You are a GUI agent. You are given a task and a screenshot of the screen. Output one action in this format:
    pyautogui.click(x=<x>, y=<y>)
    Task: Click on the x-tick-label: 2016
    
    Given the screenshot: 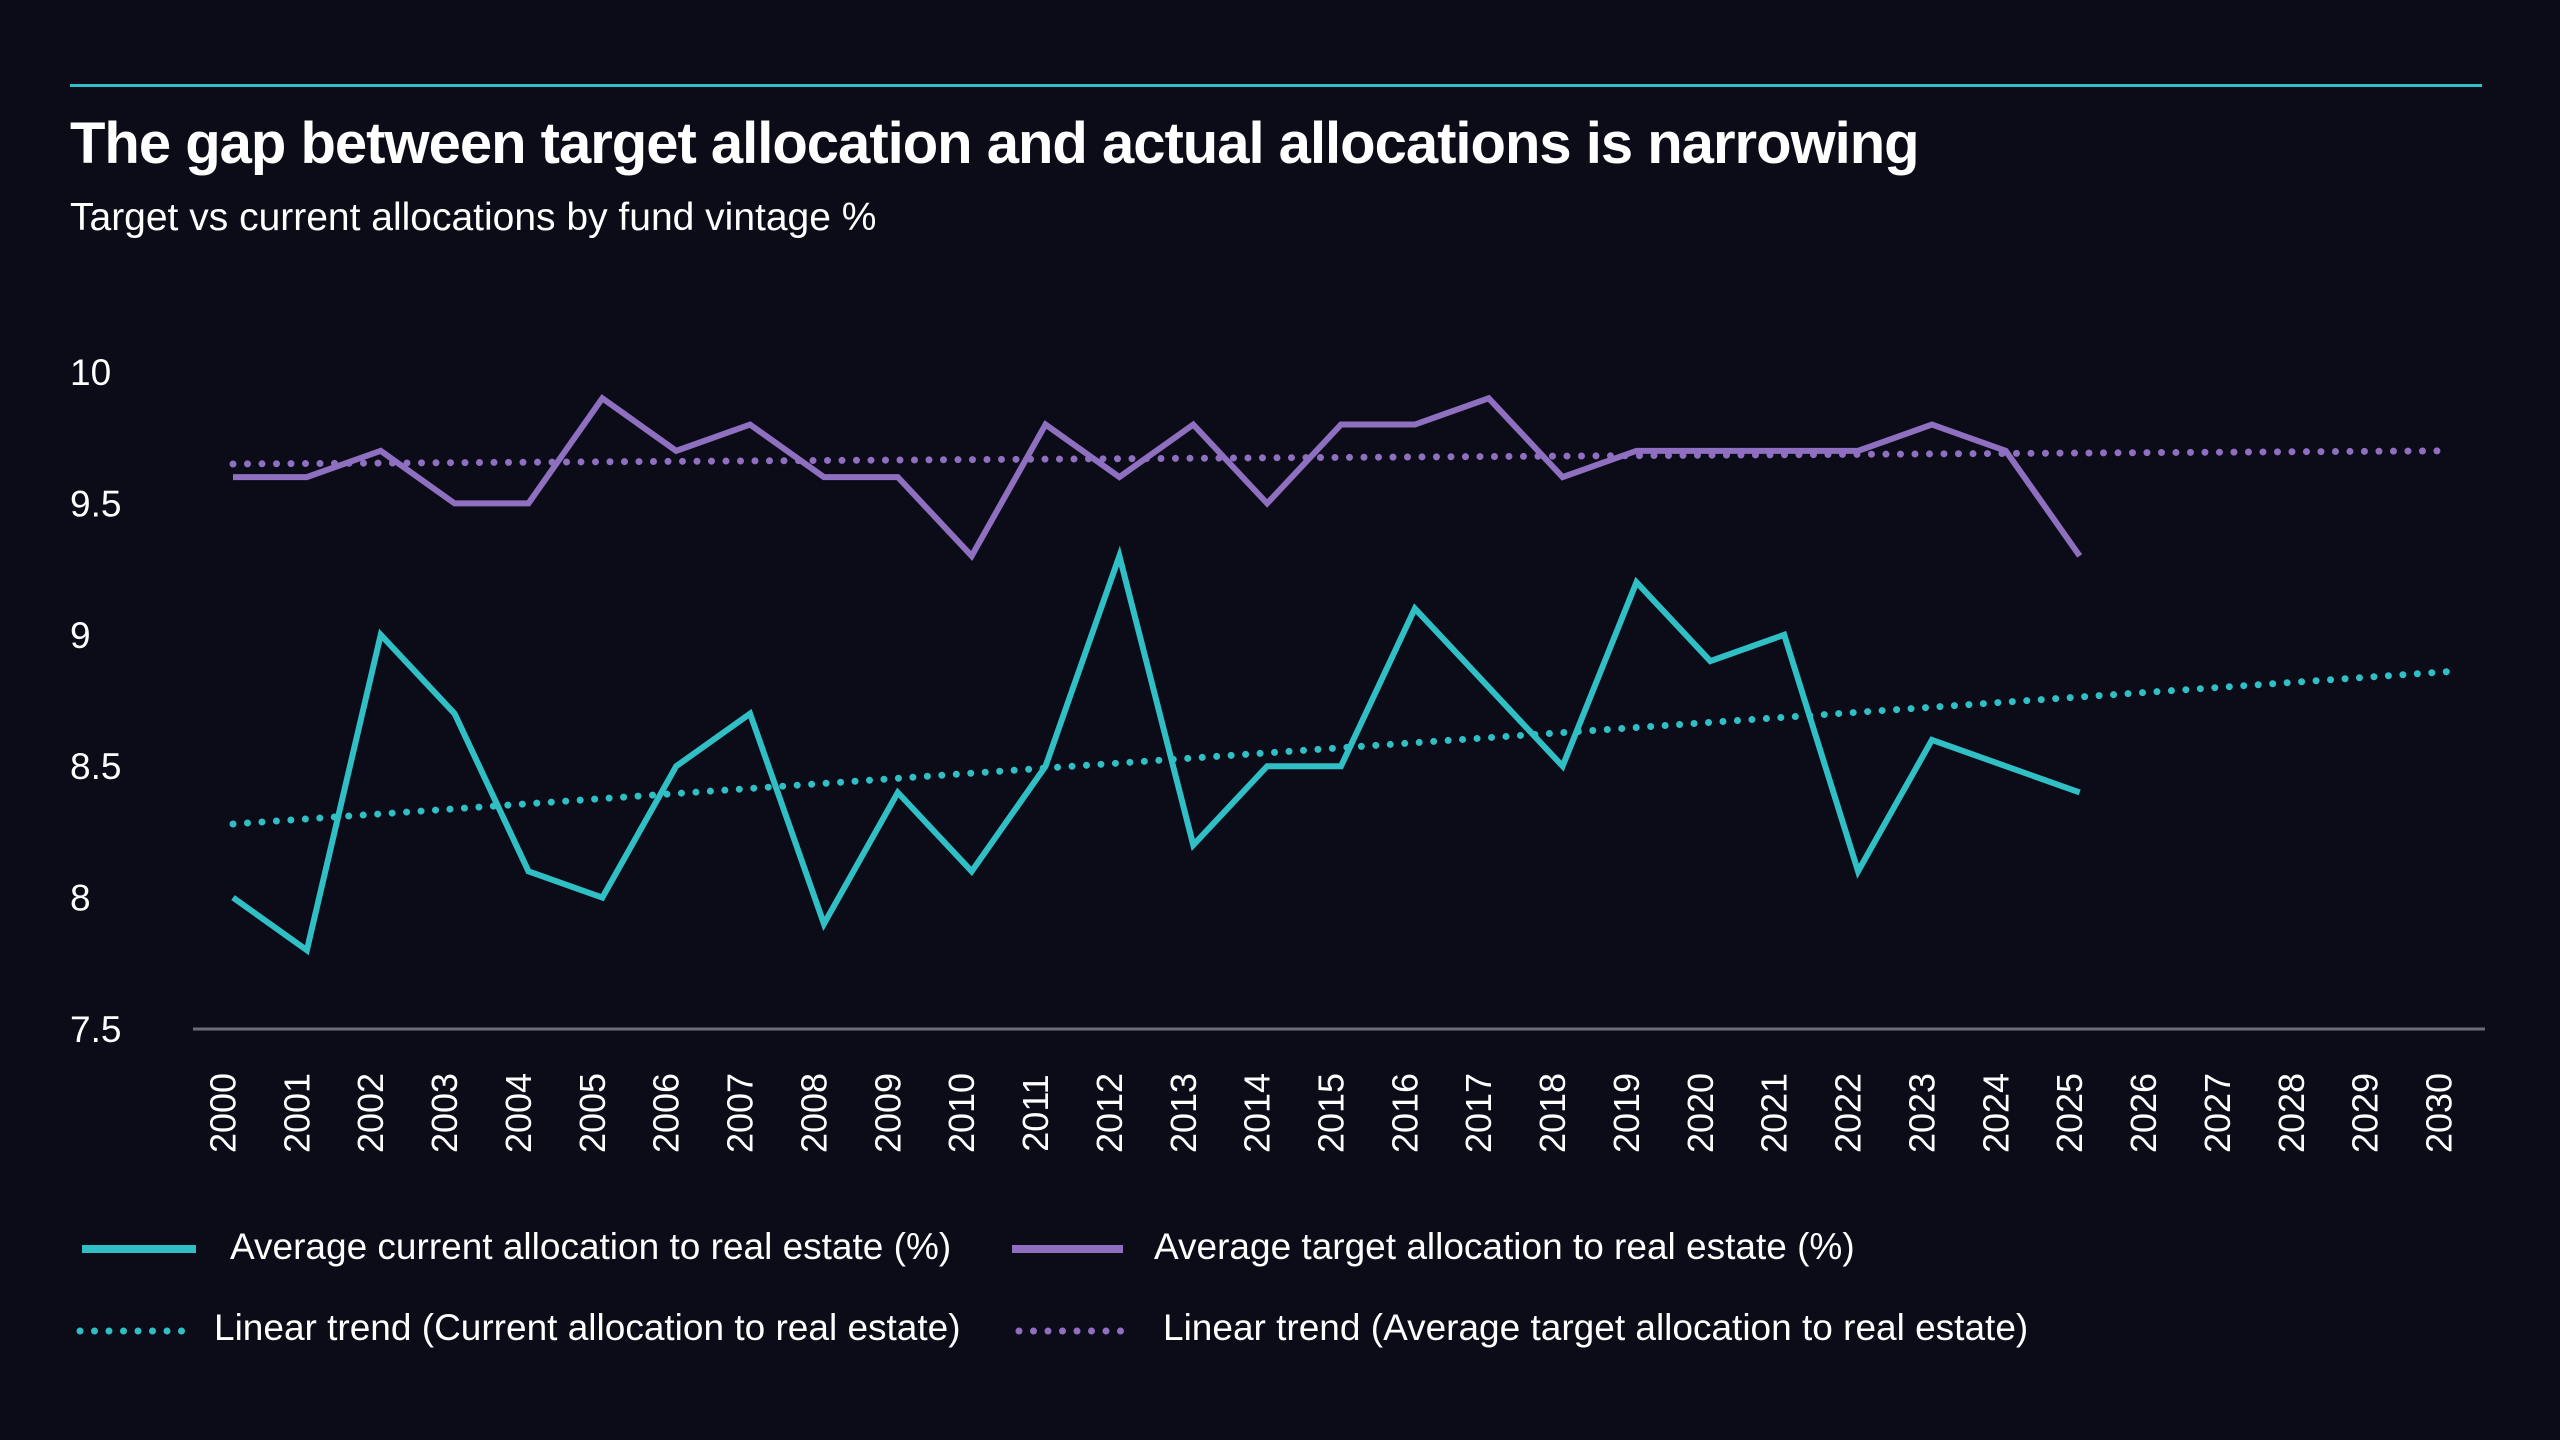 What is the action you would take?
    pyautogui.click(x=1404, y=1113)
    